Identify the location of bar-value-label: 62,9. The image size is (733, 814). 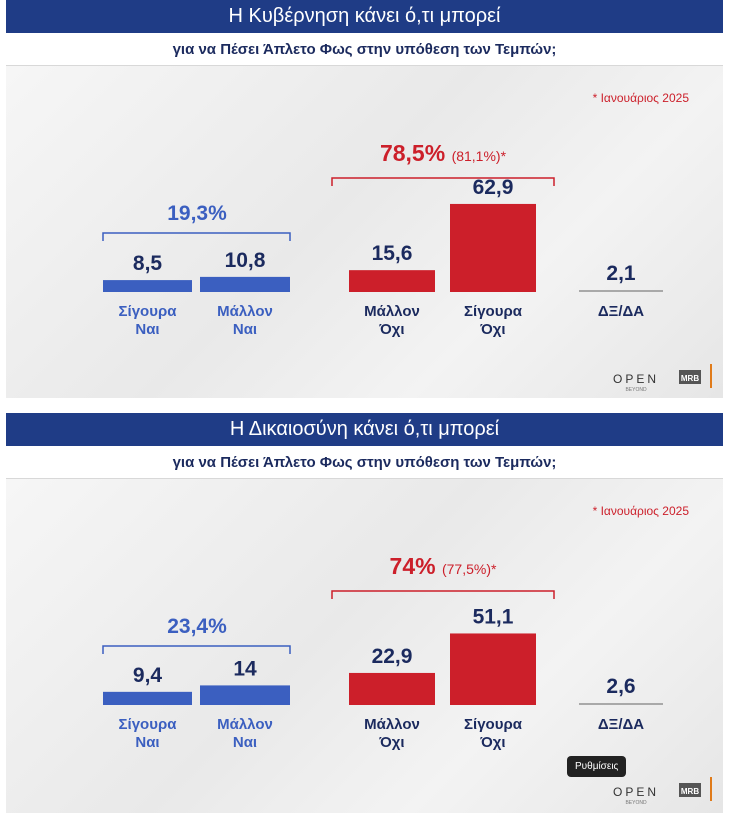
(493, 187).